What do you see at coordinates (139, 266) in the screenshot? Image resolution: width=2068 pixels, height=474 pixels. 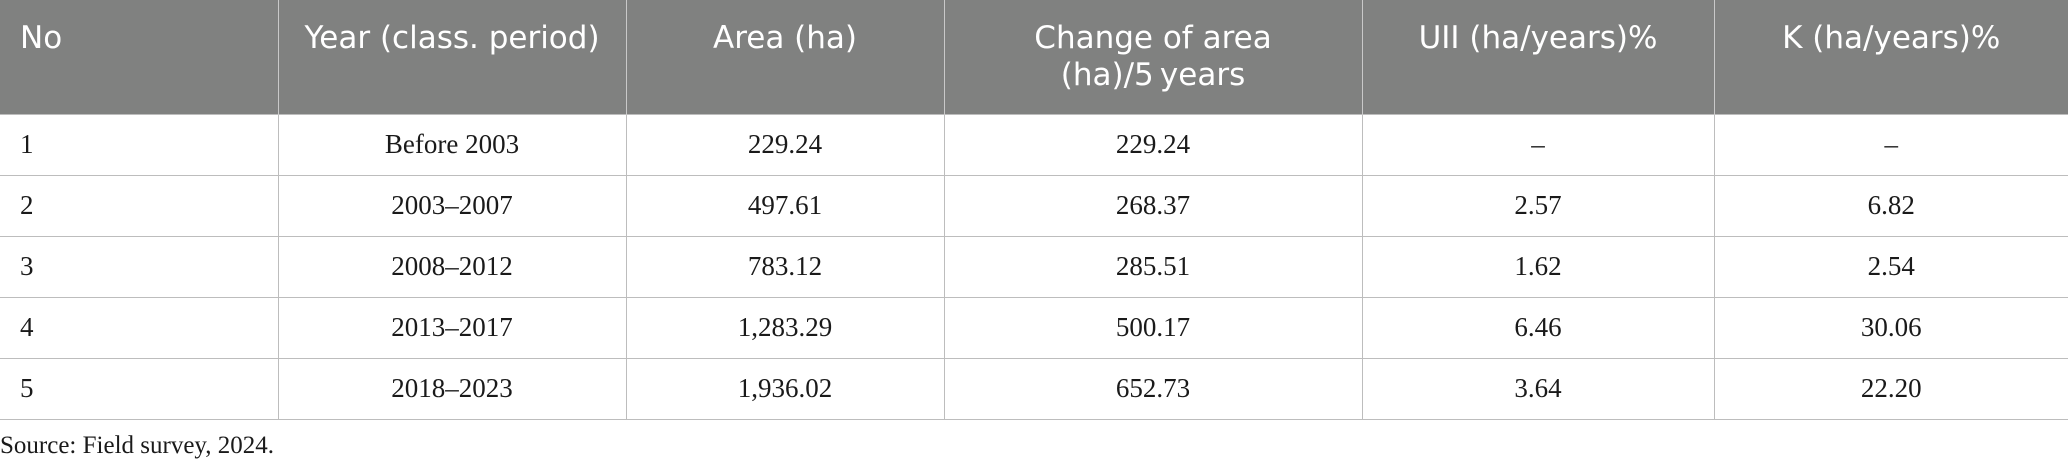 I see `cell-no: 3` at bounding box center [139, 266].